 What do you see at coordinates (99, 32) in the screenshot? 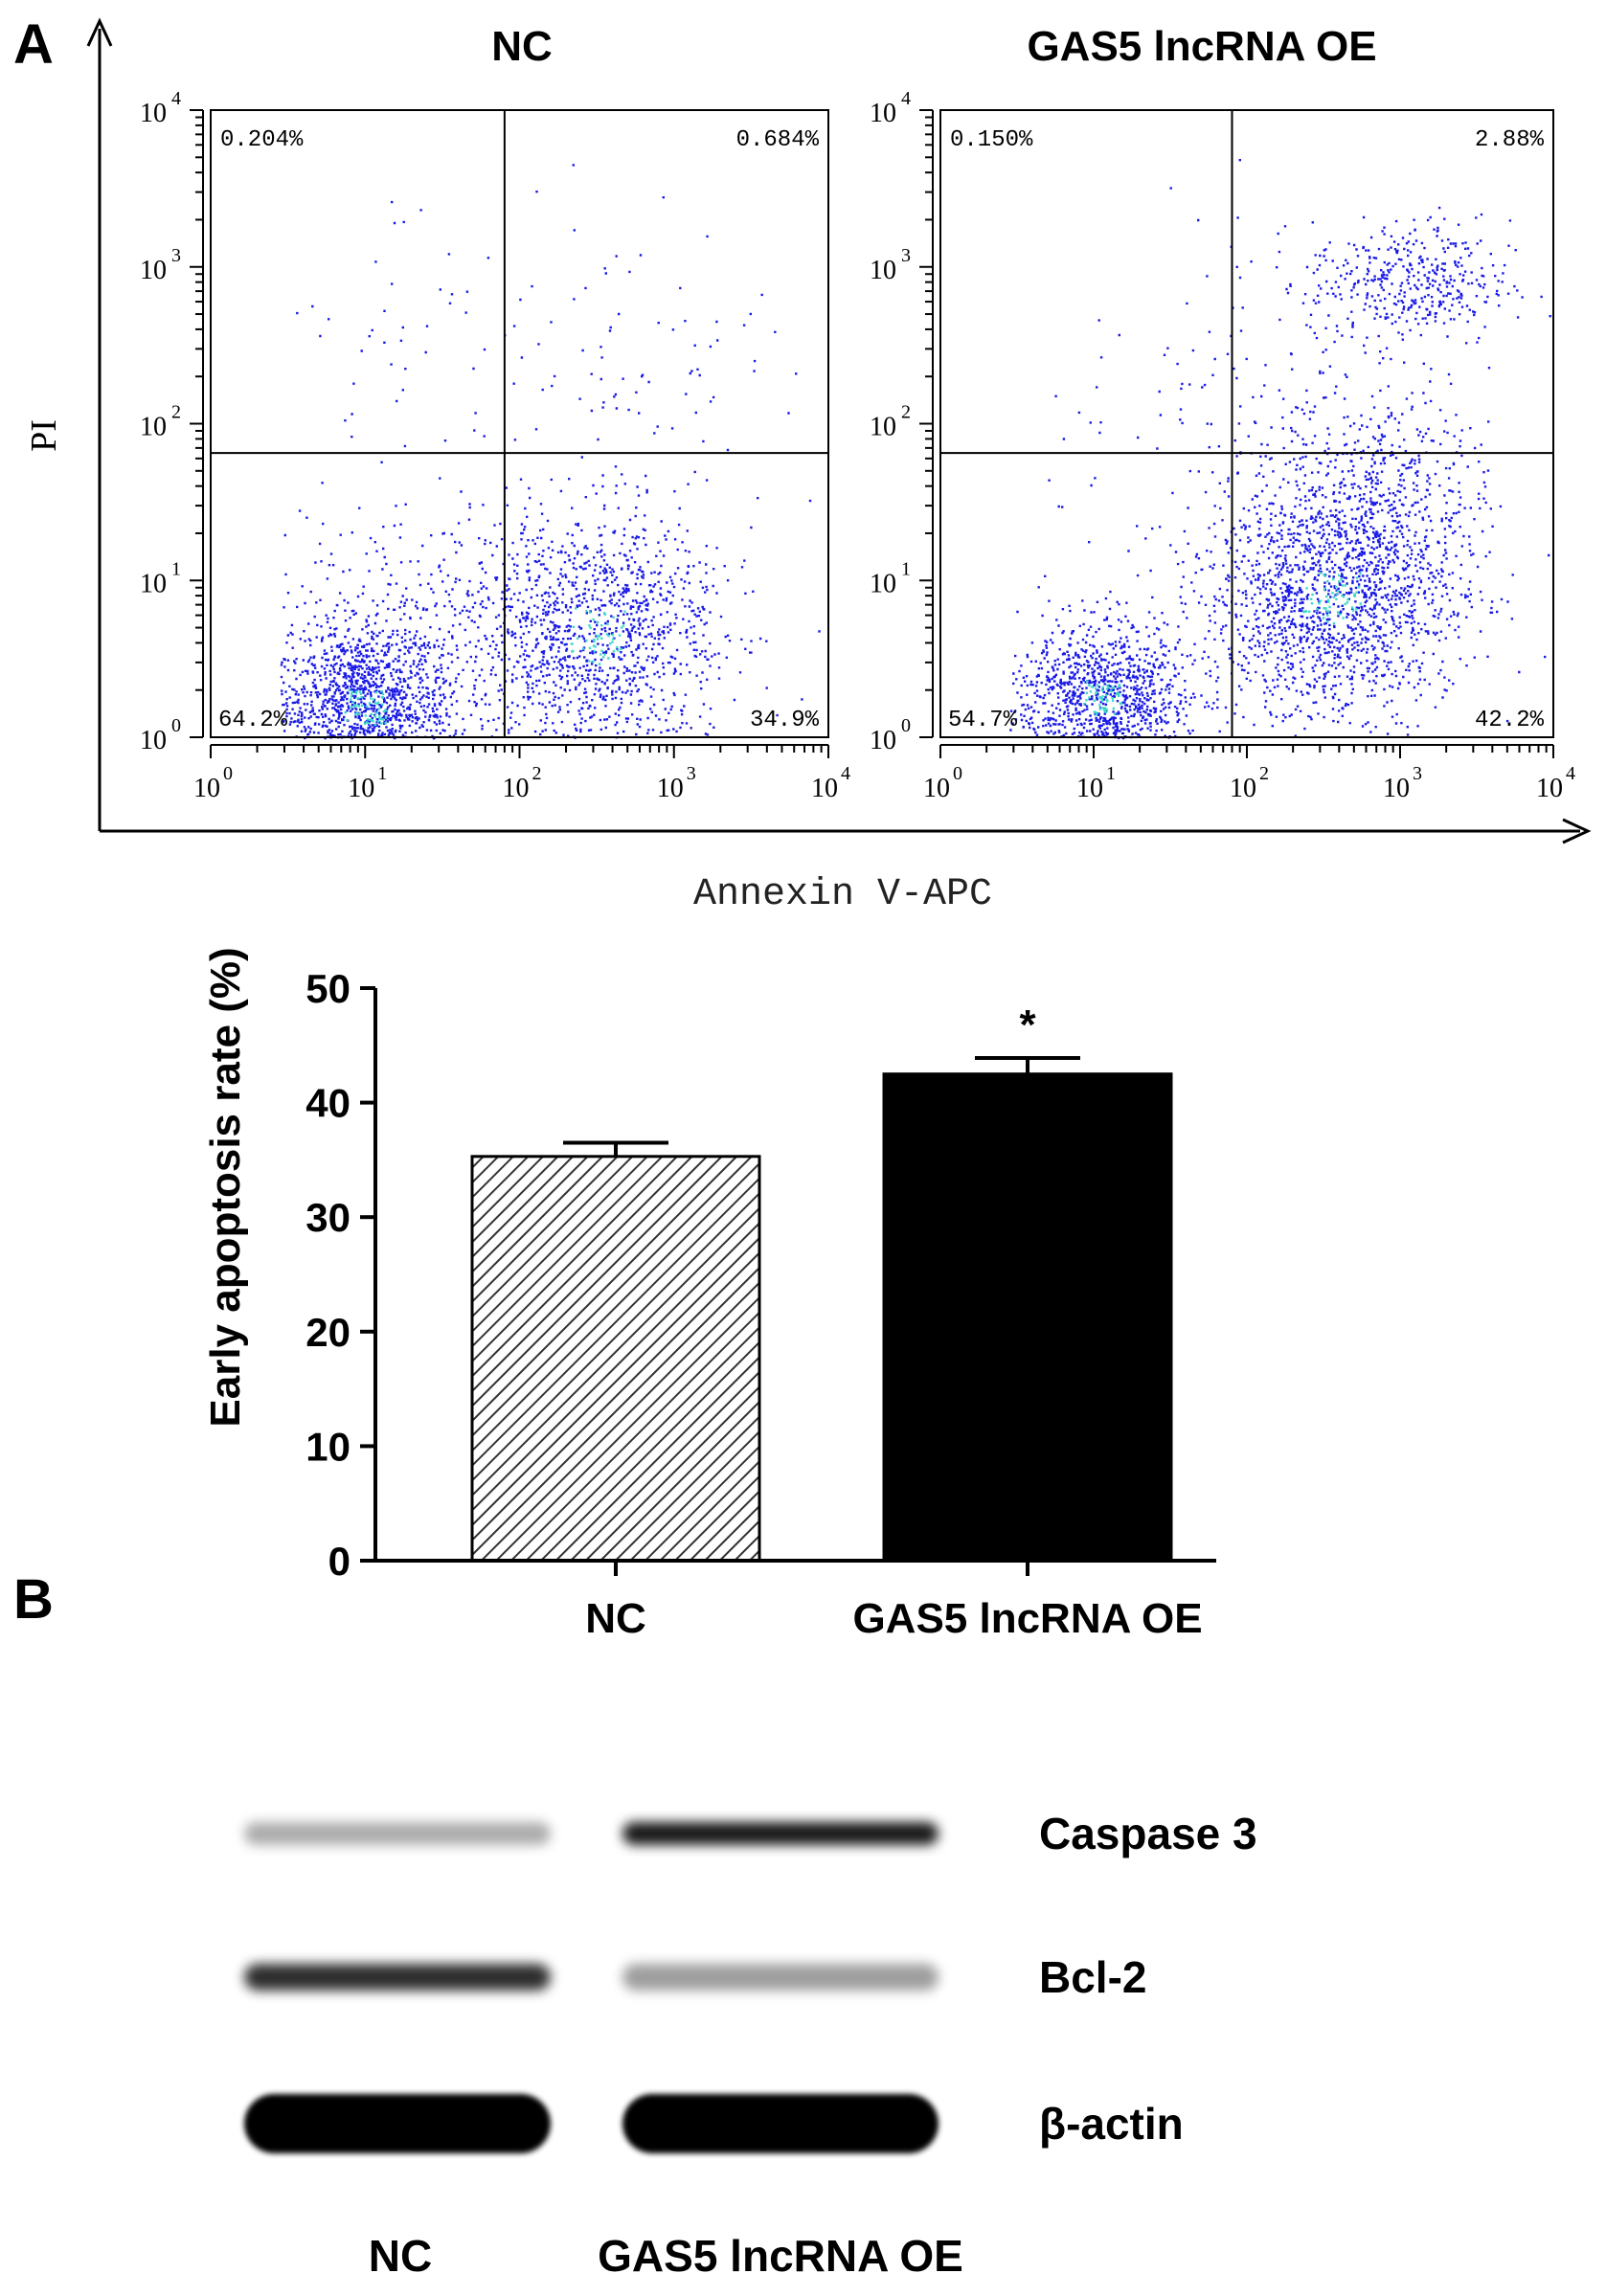
I see `outer-y-arrow` at bounding box center [99, 32].